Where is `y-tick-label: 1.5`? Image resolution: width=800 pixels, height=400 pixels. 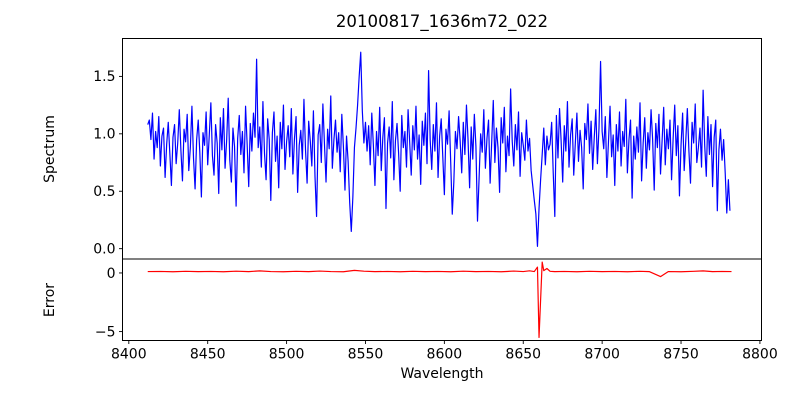 y-tick-label: 1.5 is located at coordinates (104, 77).